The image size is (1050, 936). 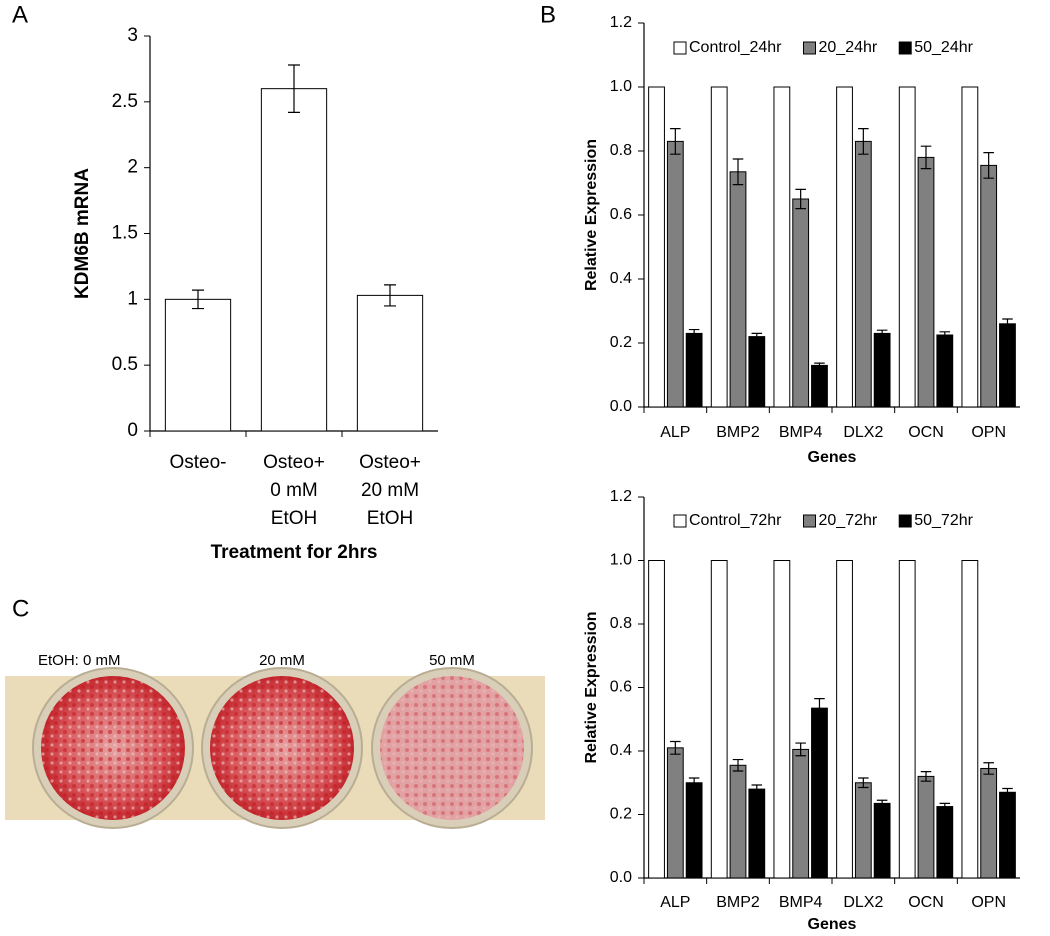 I want to click on y-tick-label: 0.2, so click(x=621, y=342).